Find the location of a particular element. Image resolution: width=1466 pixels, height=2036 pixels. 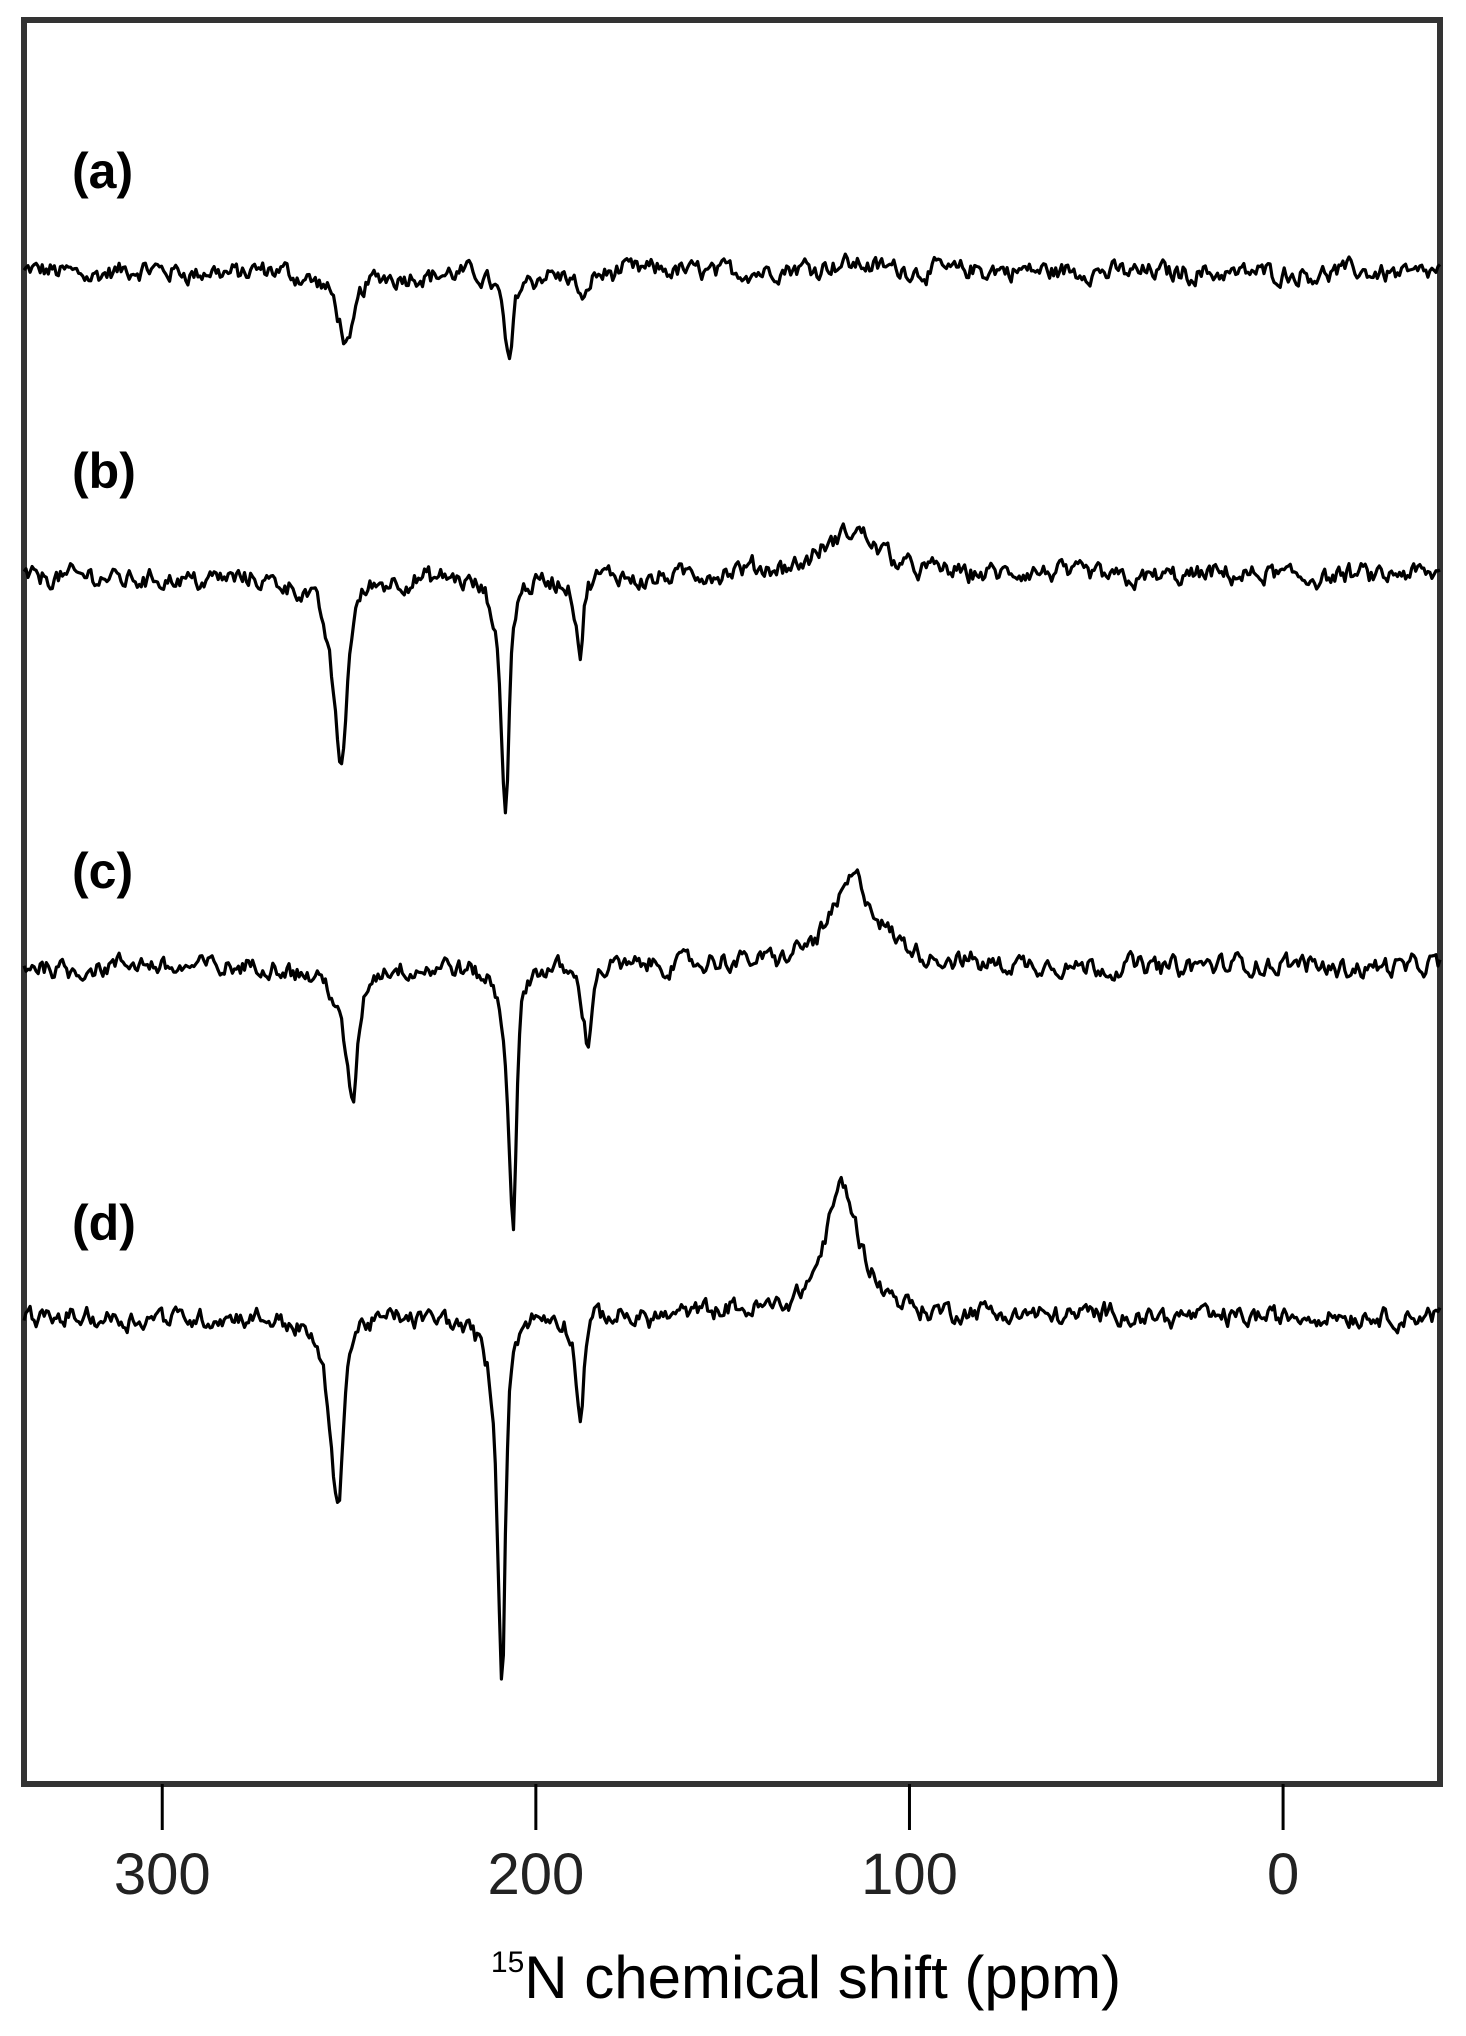

trace-label-d: (d) is located at coordinates (104, 1223).